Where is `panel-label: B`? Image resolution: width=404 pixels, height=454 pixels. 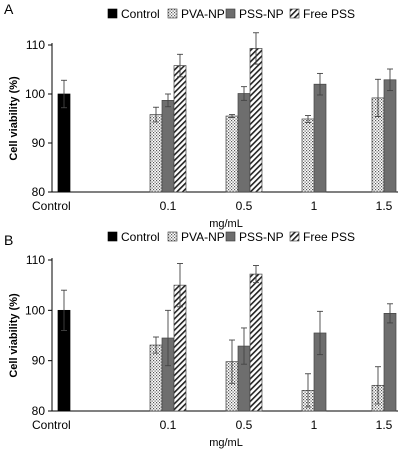 panel-label: B is located at coordinates (8, 240).